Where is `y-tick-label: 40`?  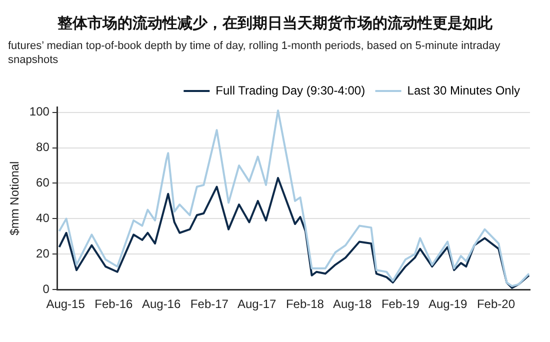
y-tick-label: 40 is located at coordinates (43, 218).